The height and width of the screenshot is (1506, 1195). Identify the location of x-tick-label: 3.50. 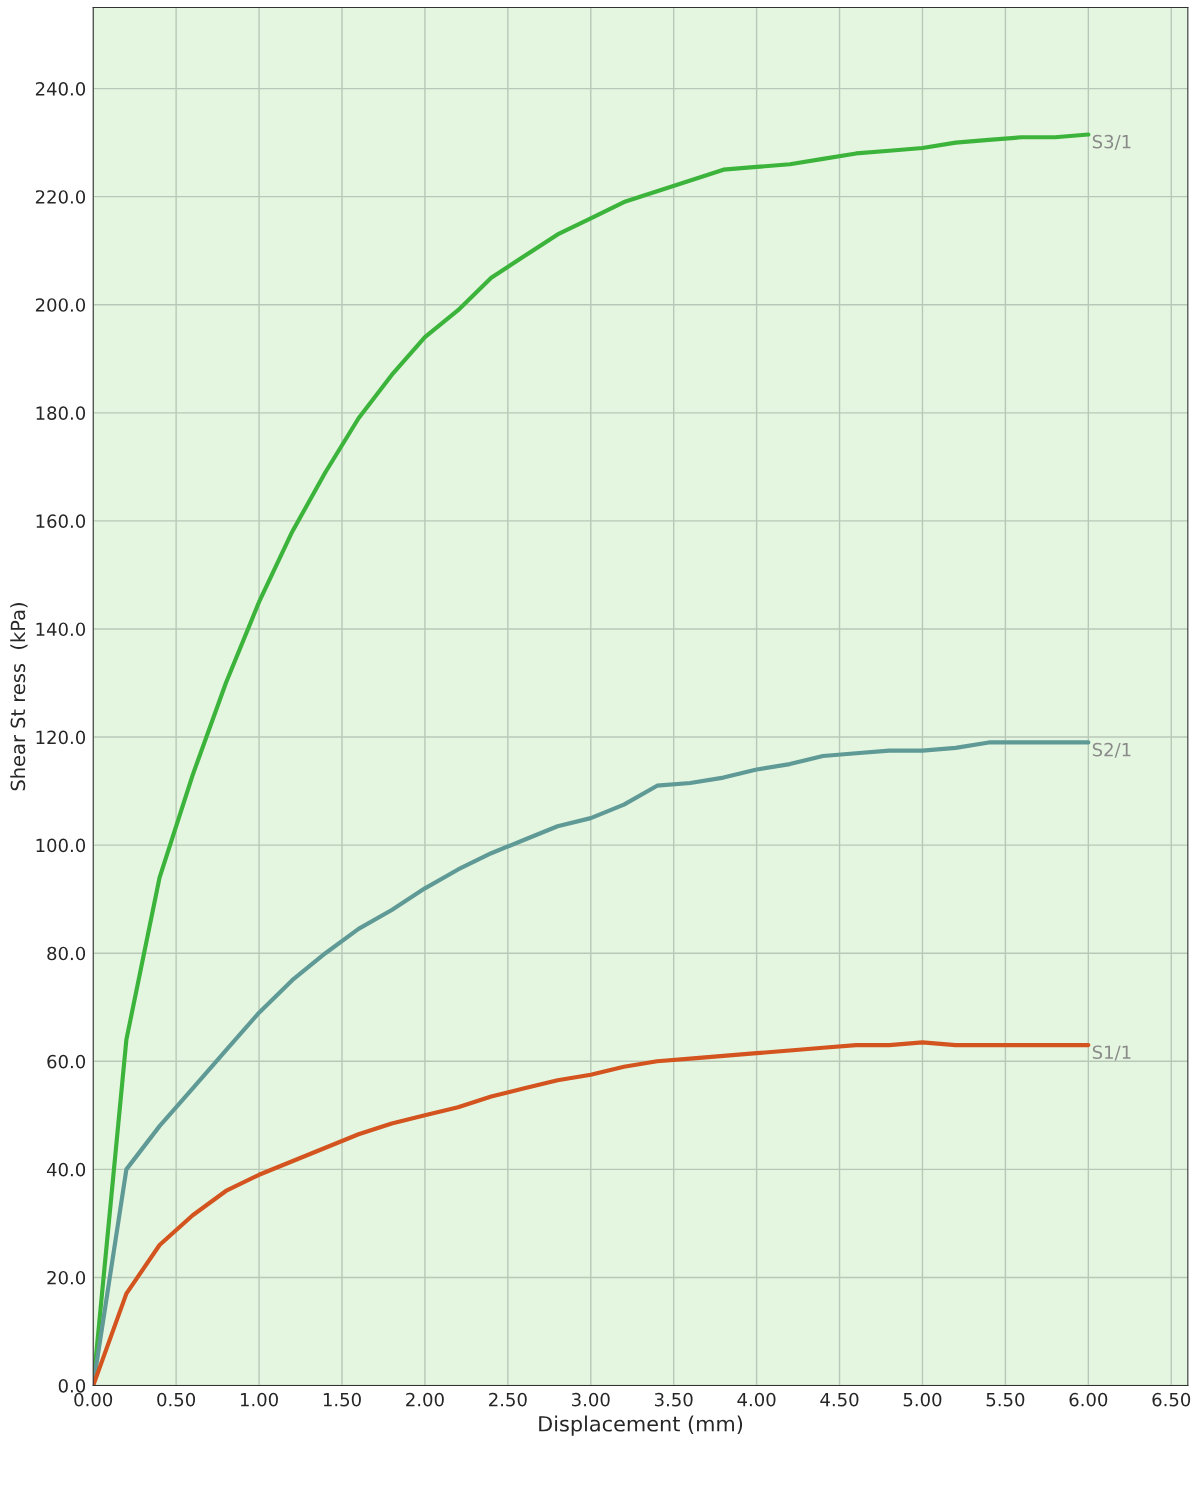
(673, 1399).